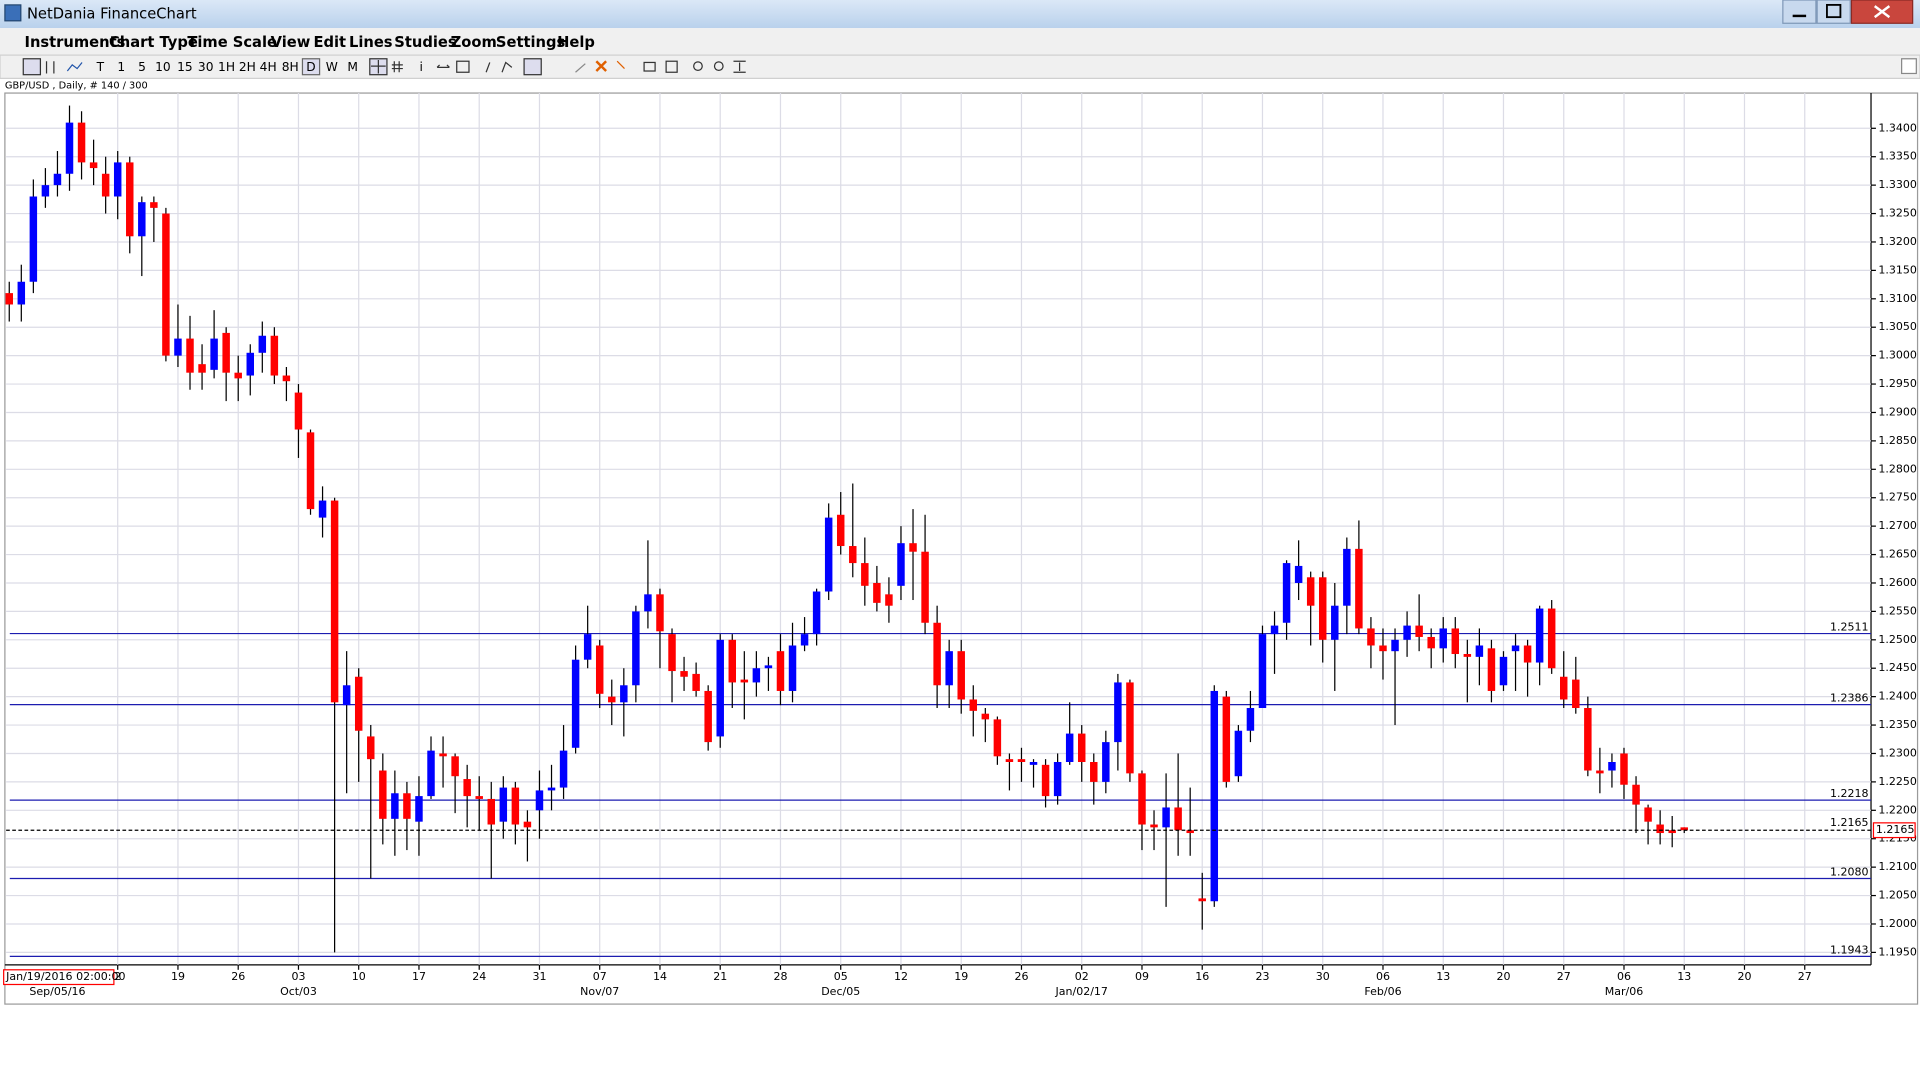 The width and height of the screenshot is (1920, 1080). What do you see at coordinates (13, 13) in the screenshot?
I see `app-icon` at bounding box center [13, 13].